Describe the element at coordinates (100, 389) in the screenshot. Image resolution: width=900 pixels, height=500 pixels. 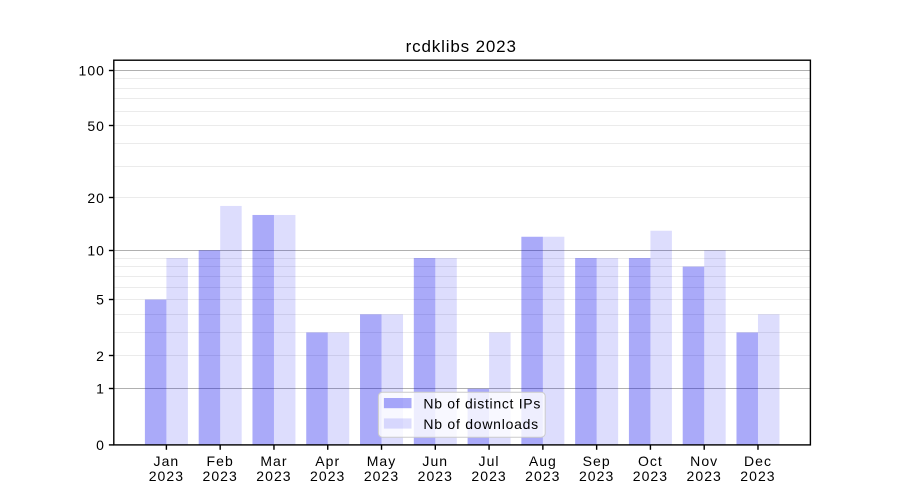
I see `svg-text: 1` at that location.